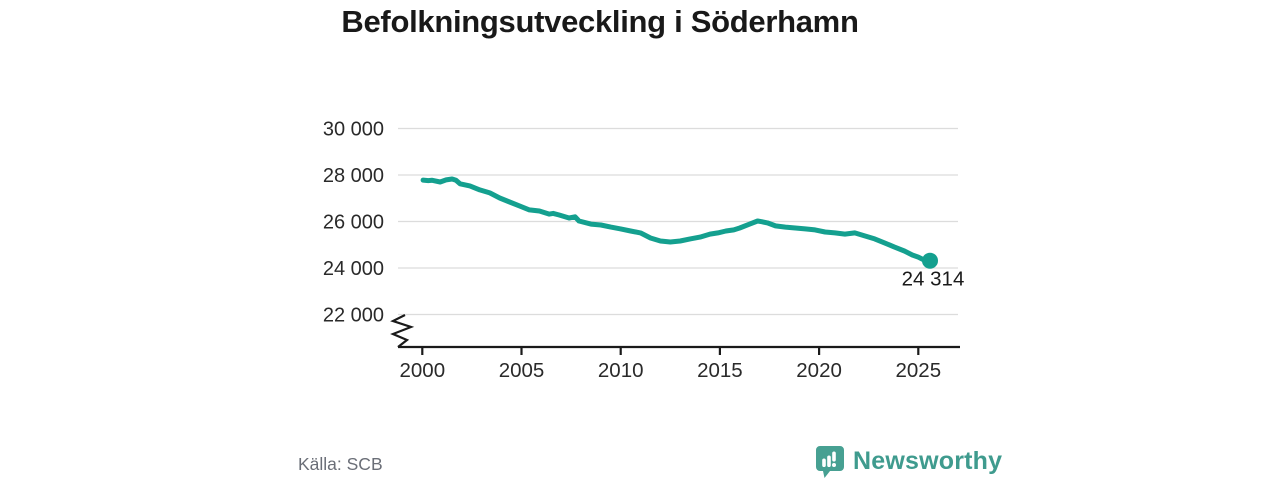  What do you see at coordinates (353, 130) in the screenshot?
I see `y-tick-label: 30 000` at bounding box center [353, 130].